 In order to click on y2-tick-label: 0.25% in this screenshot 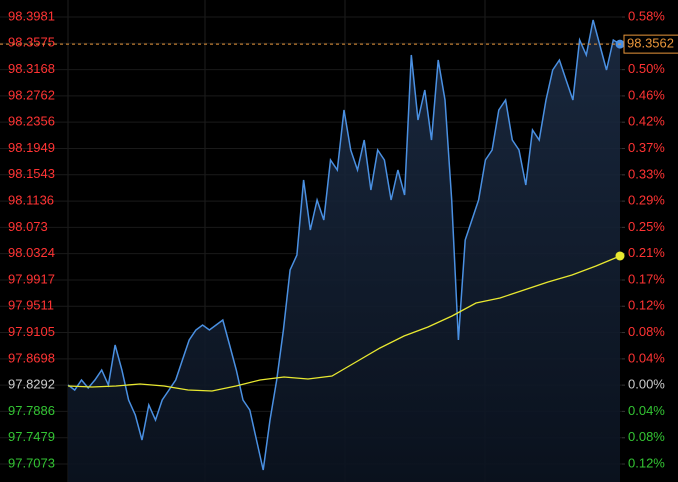, I will do `click(646, 226)`.